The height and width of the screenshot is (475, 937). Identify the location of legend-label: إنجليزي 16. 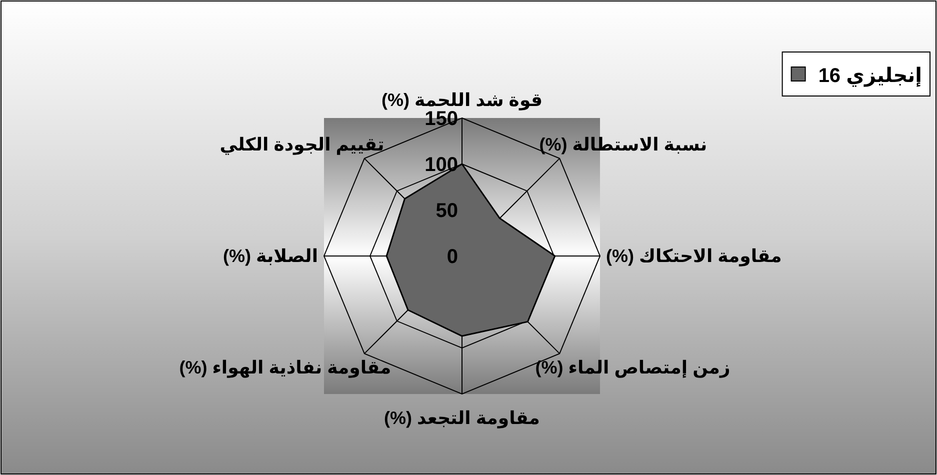
(870, 76).